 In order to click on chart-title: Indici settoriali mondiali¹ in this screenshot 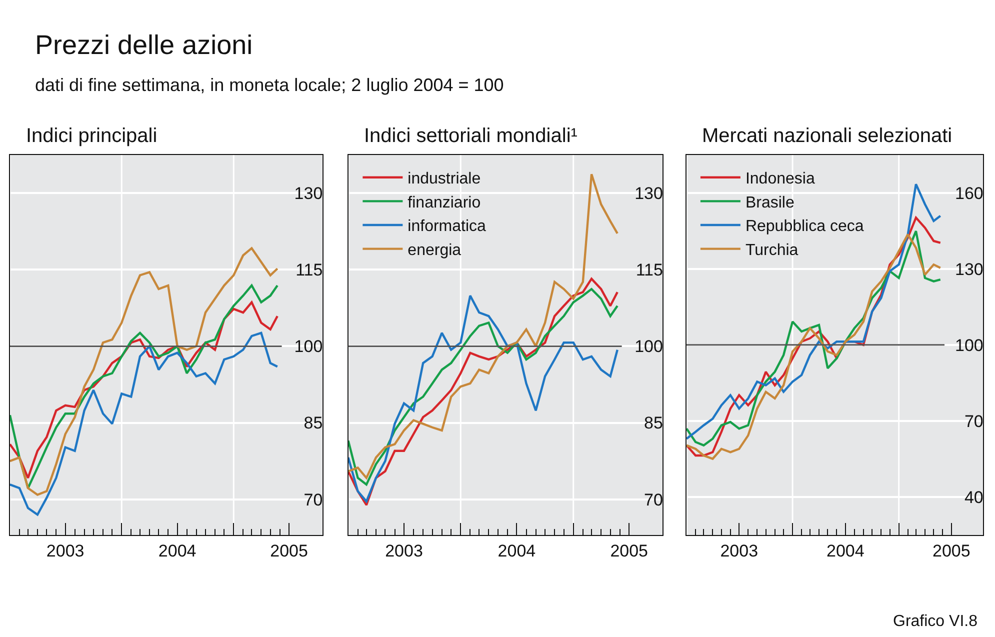, I will do `click(471, 136)`.